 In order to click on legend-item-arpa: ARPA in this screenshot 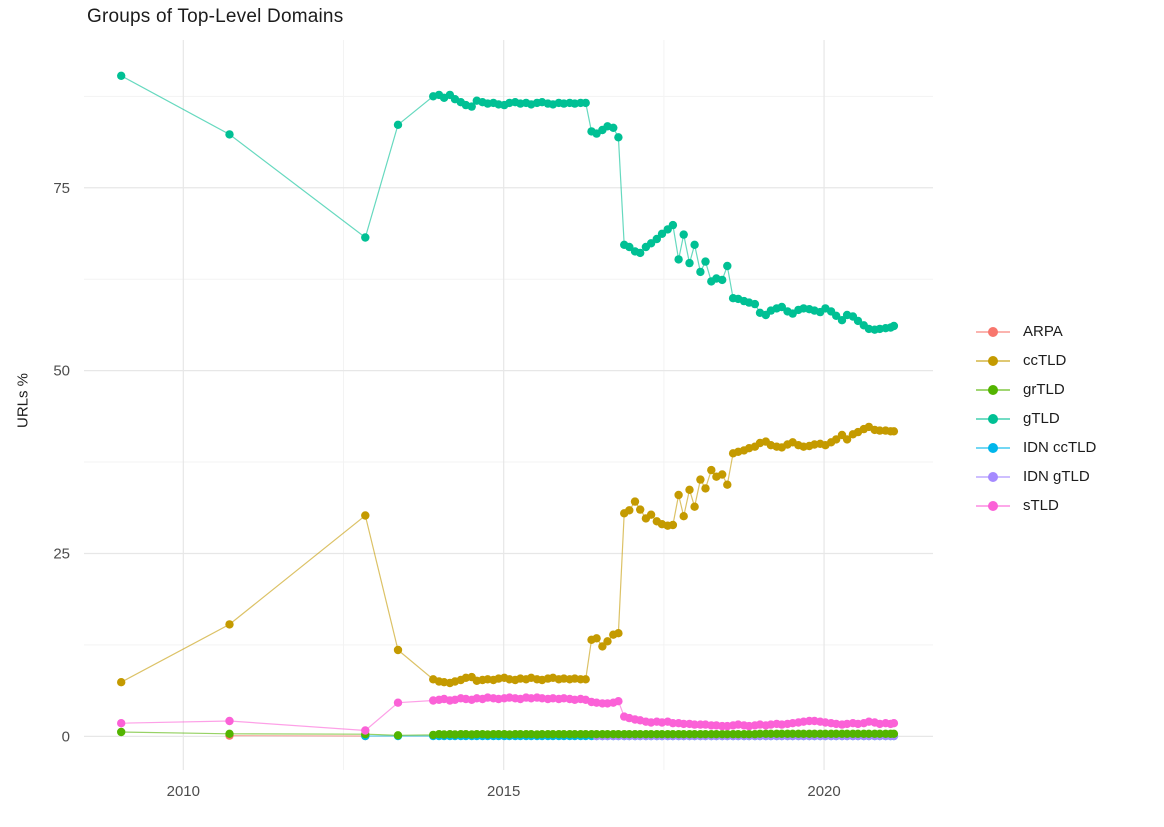, I will do `click(1036, 331)`.